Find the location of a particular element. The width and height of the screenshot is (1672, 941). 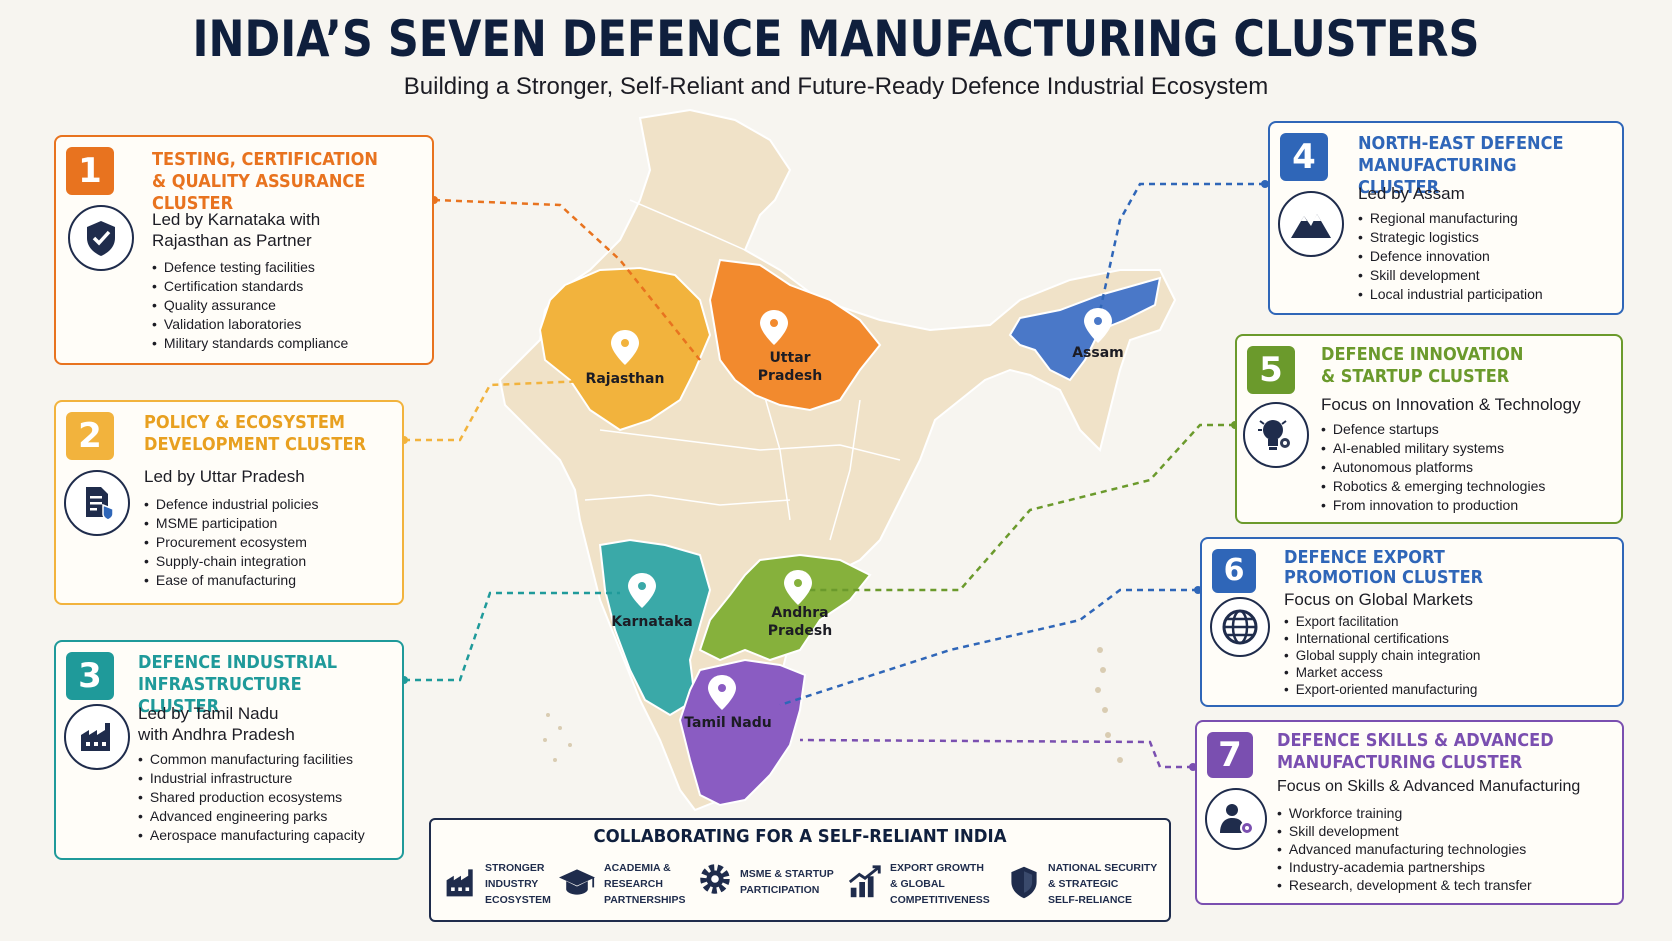

list-item: Global supply chain integration is located at coordinates (1382, 655).